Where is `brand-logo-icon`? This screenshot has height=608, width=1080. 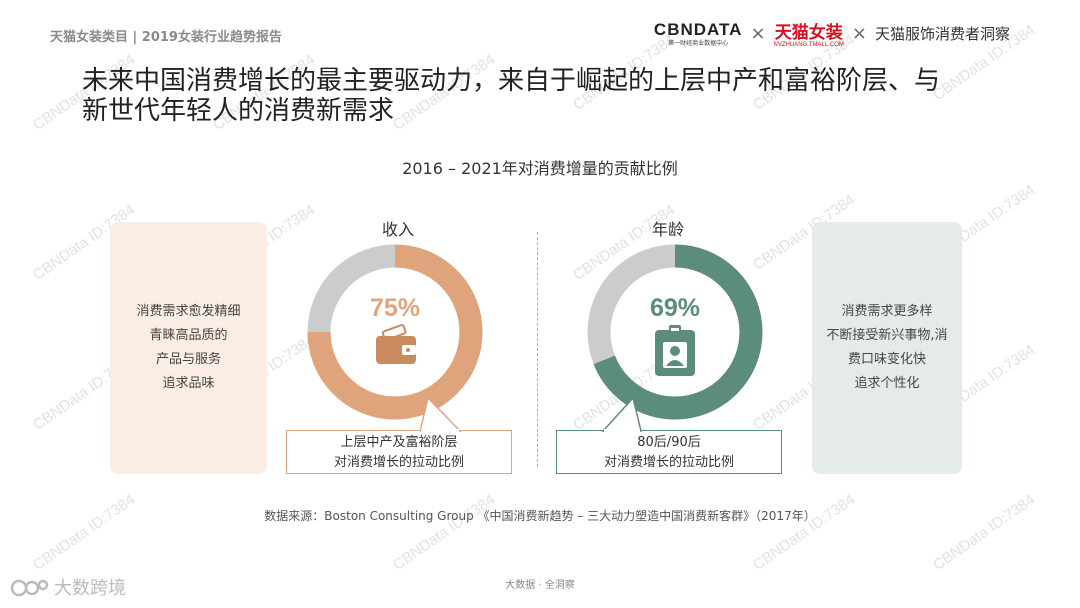
brand-logo-icon is located at coordinates (29, 588).